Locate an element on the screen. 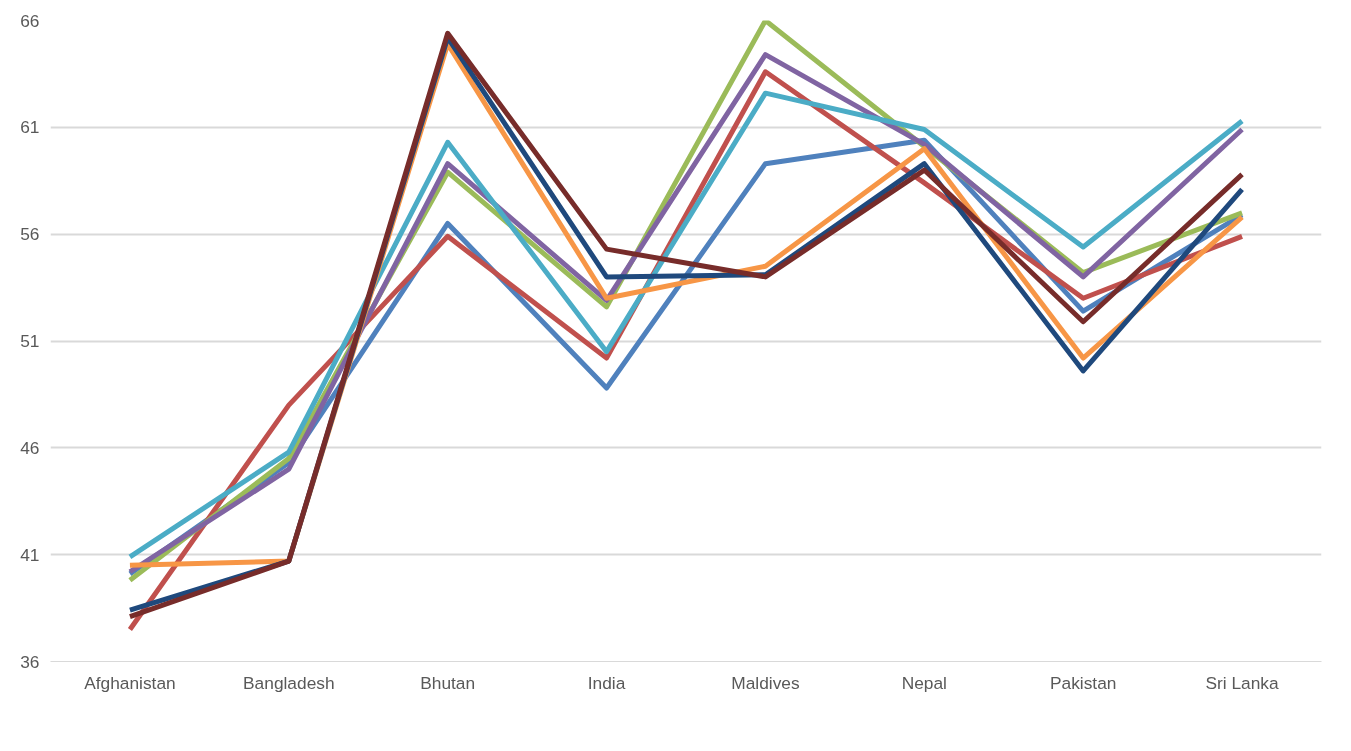 This screenshot has height=751, width=1351. y-tick-label: 66 is located at coordinates (30, 20).